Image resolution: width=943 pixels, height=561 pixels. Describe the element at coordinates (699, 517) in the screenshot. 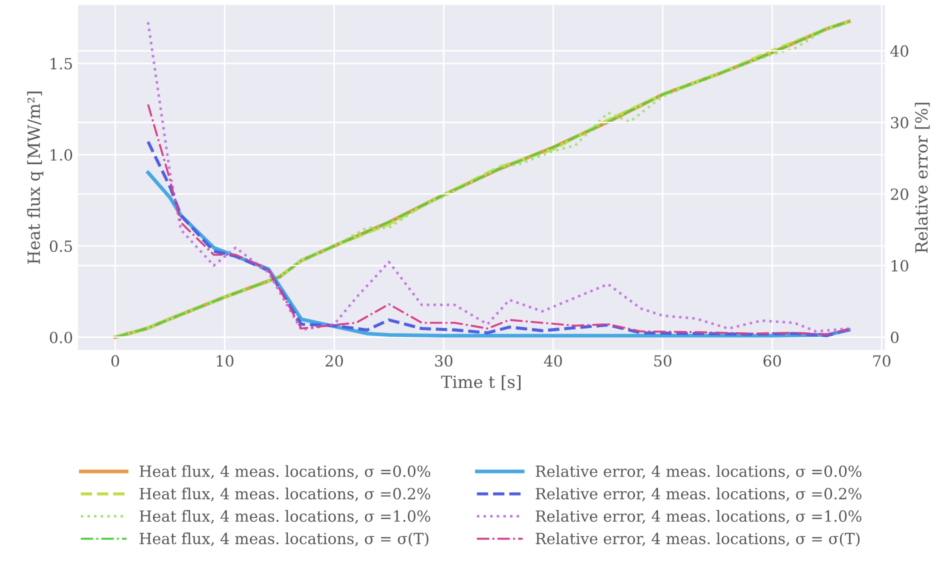

I see `legend-label: Relative error, 4 meas. locations, σ =1.0%` at that location.